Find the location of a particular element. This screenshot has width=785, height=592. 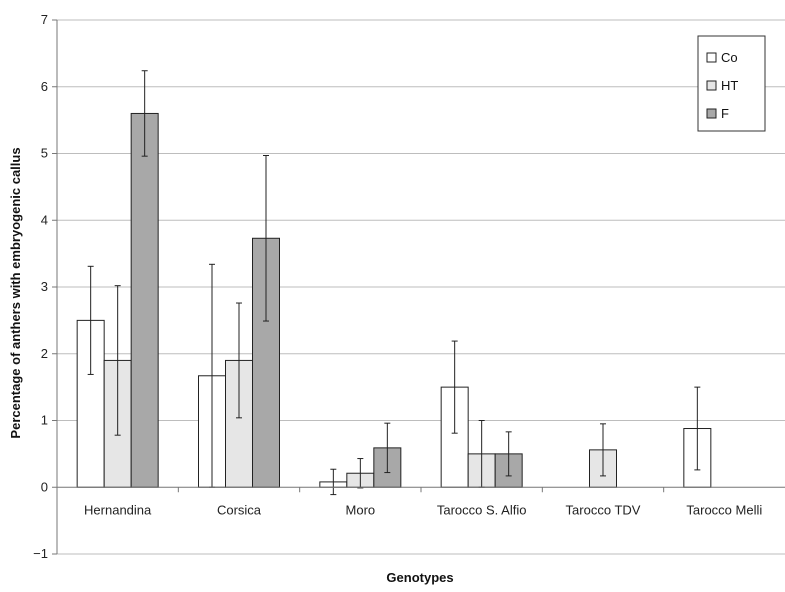

y-tick-label: 0 is located at coordinates (44, 486).